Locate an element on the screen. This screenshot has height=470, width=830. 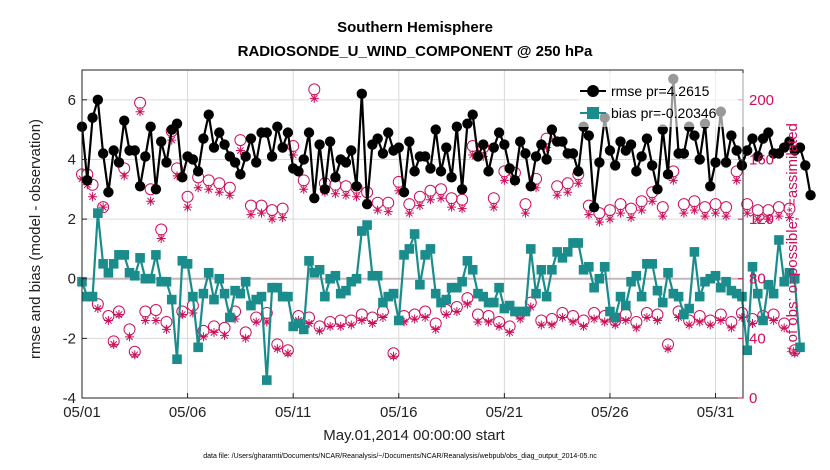
x-tick-label: 05/26 is located at coordinates (610, 412).